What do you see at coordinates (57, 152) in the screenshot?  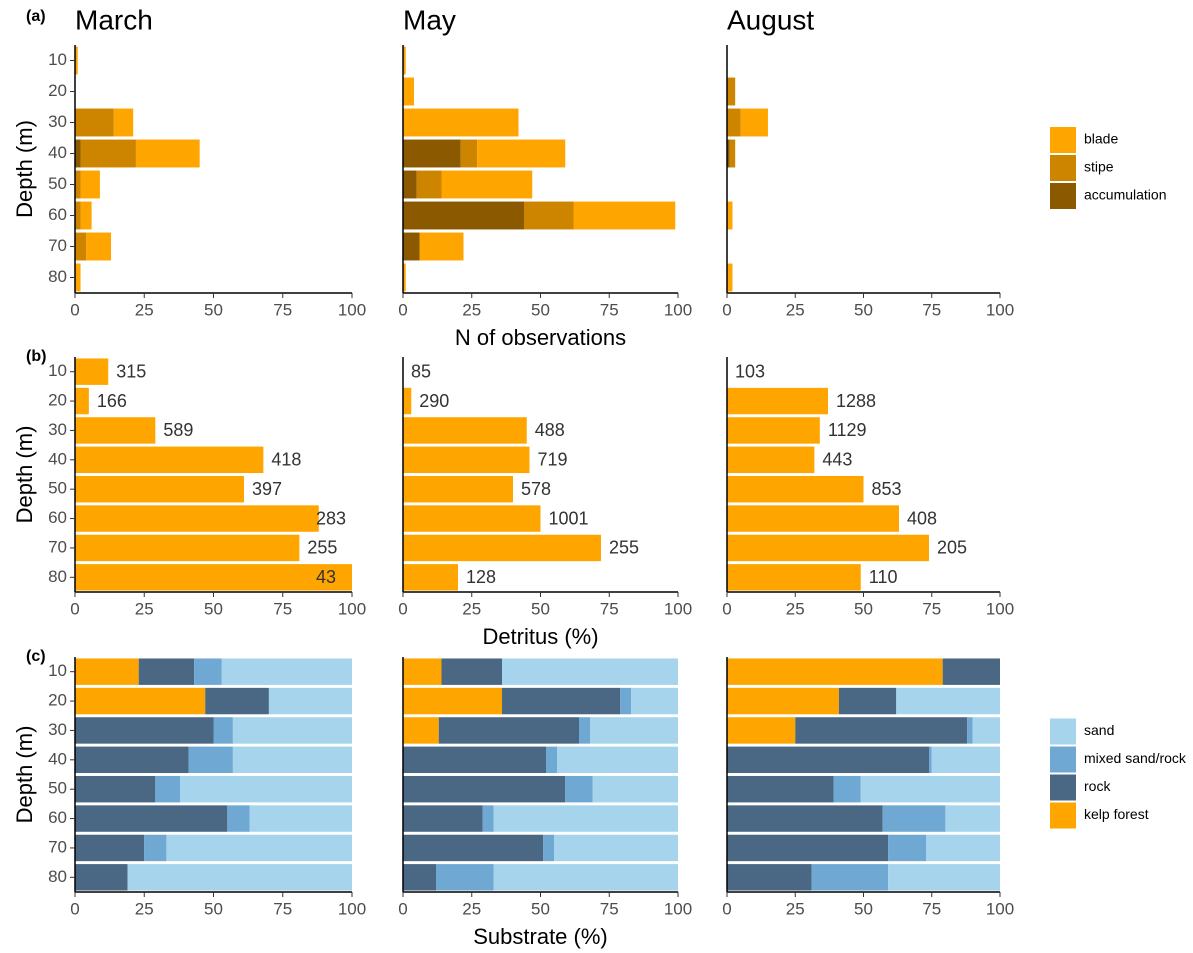 I see `y-tick-label: 40` at bounding box center [57, 152].